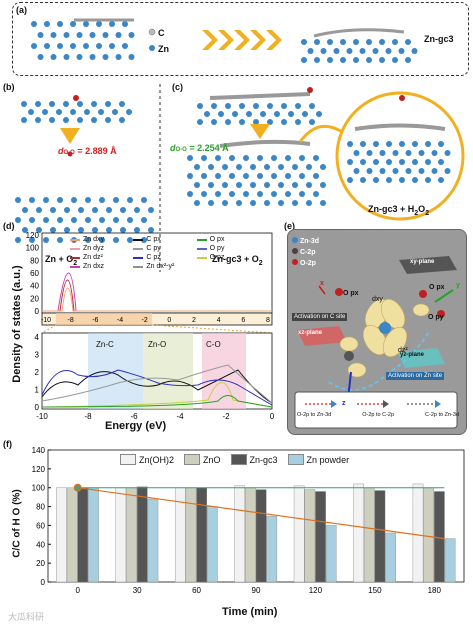 The height and width of the screenshot is (626, 473). Describe the element at coordinates (9, 87) in the screenshot. I see `panel-b-label: (b)` at that location.